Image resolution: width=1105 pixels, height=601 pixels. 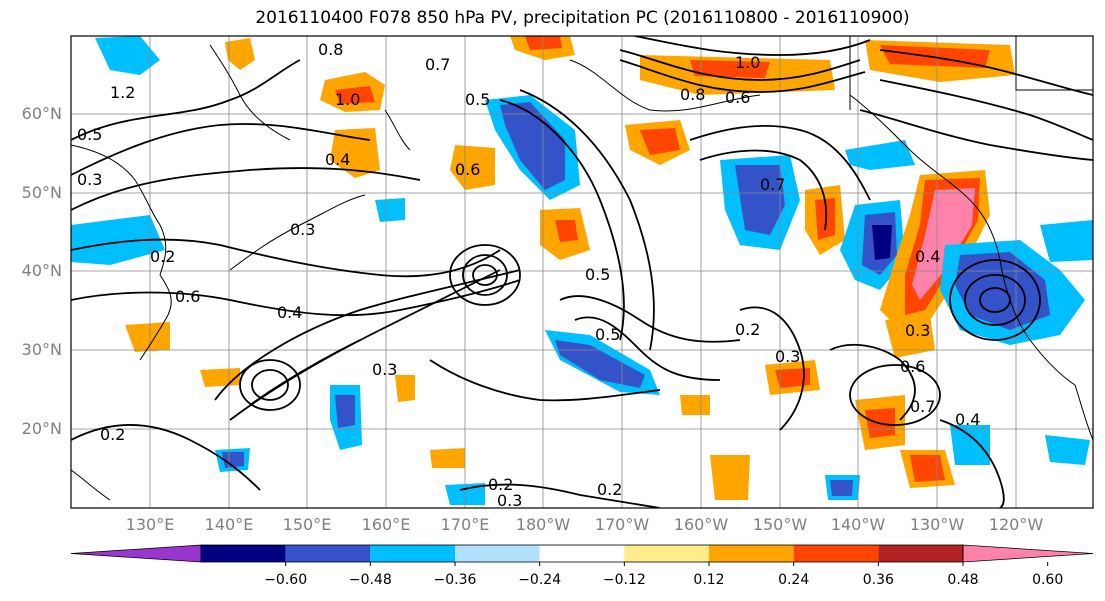 I want to click on colorbar-frame, so click(x=582, y=553).